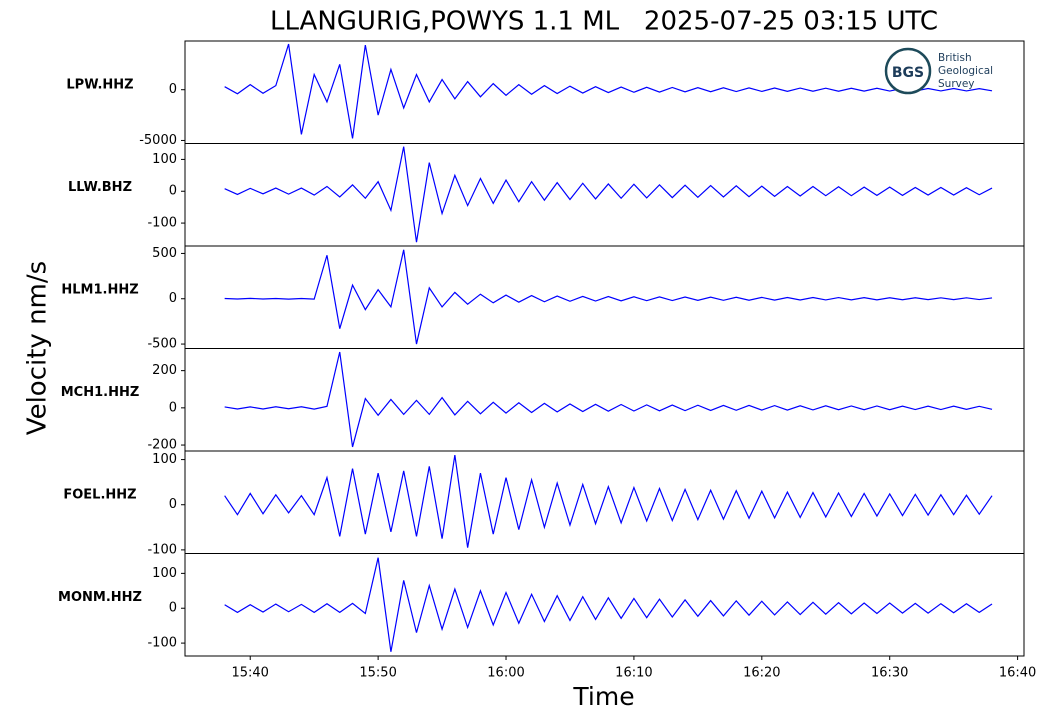 This screenshot has width=1046, height=723. I want to click on logo-abbr: BGS, so click(908, 73).